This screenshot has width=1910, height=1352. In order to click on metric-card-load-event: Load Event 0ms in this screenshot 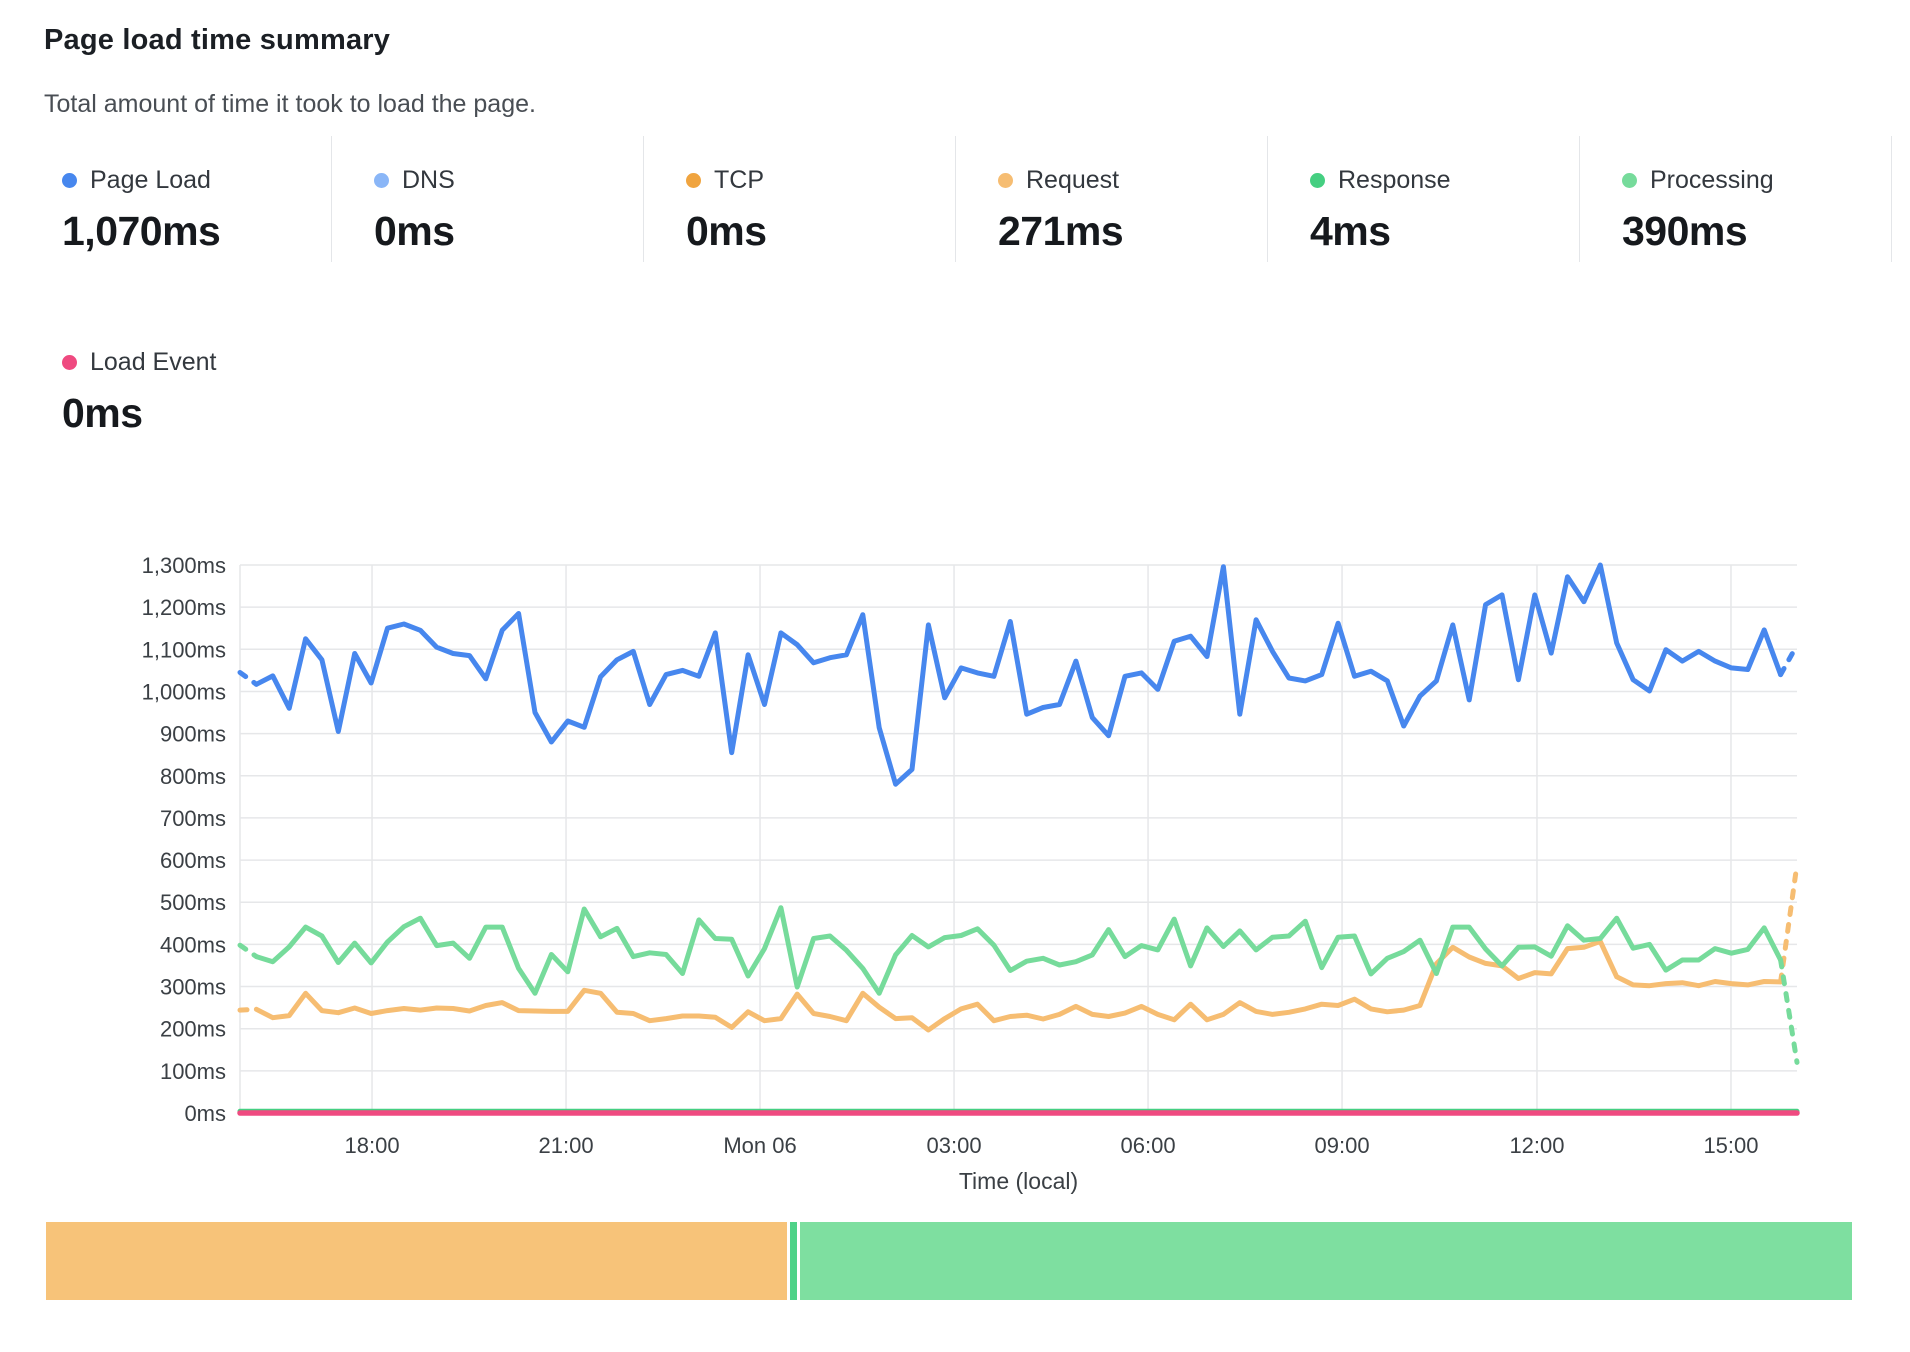, I will do `click(176, 381)`.